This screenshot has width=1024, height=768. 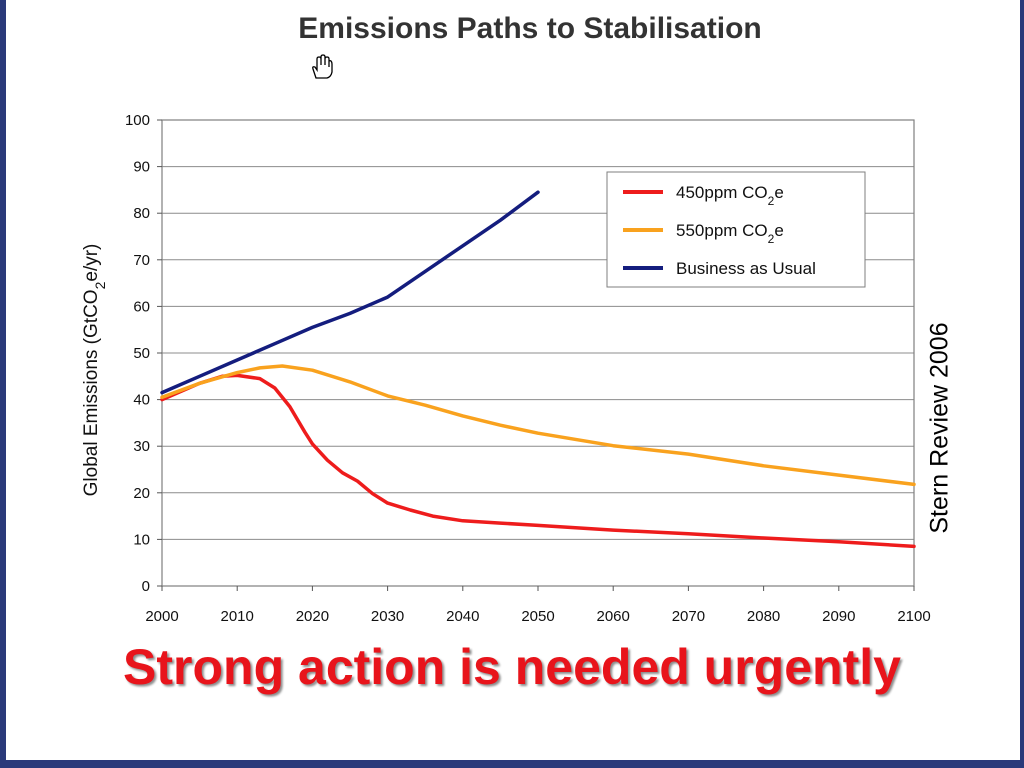 What do you see at coordinates (312, 616) in the screenshot?
I see `x-tick-label: 2020` at bounding box center [312, 616].